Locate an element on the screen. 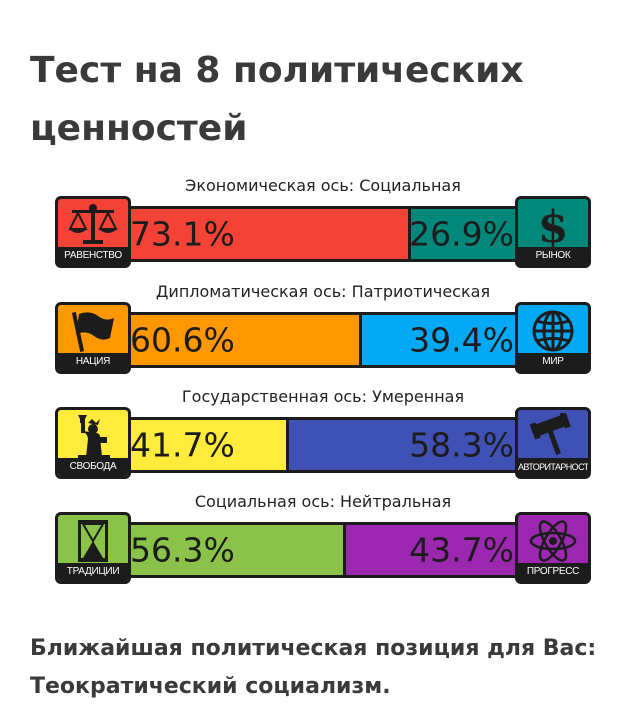  axis-row: РАВЕНСТВО 73.1% 26.9% $ РЫНОК is located at coordinates (323, 232).